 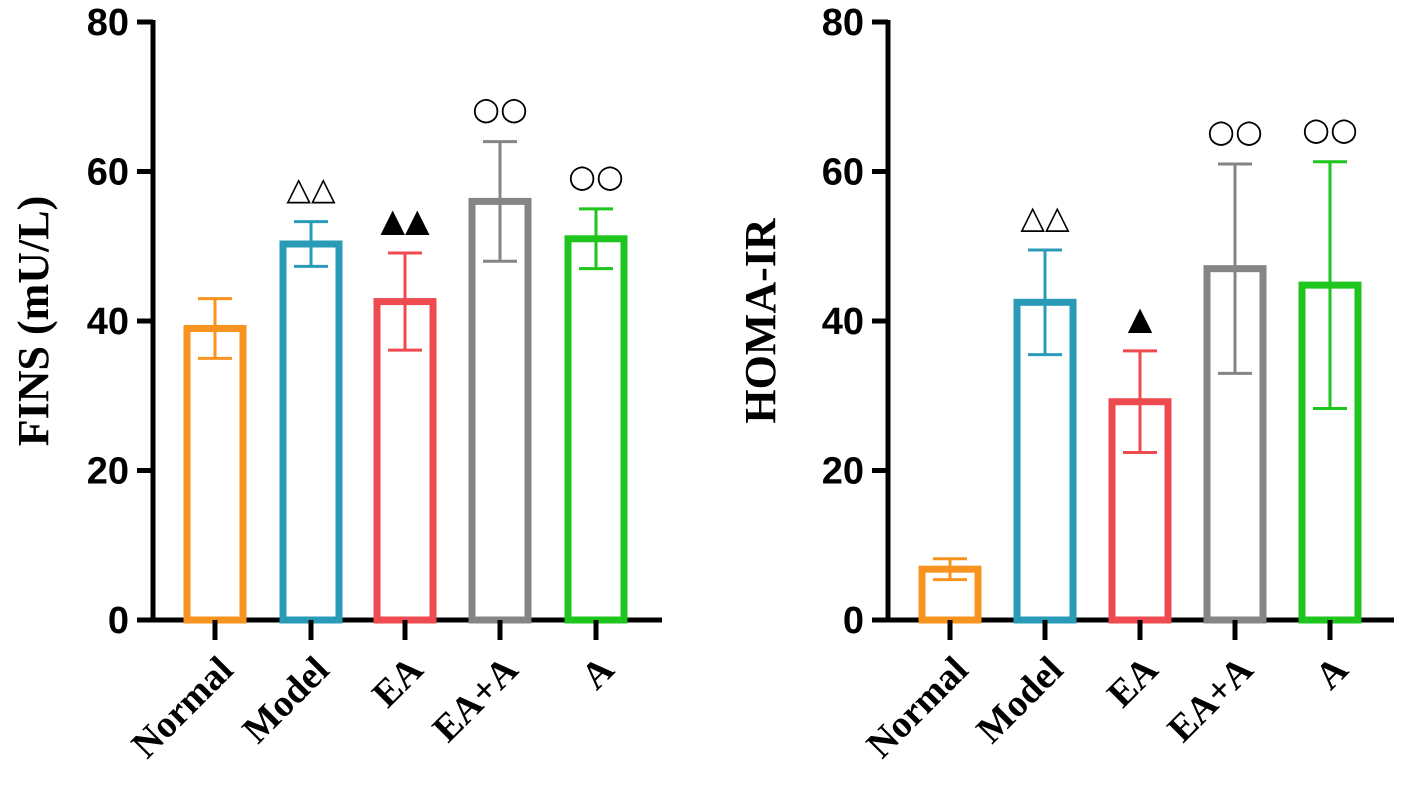 What do you see at coordinates (1140, 318) in the screenshot?
I see `significance-marker: ▲` at bounding box center [1140, 318].